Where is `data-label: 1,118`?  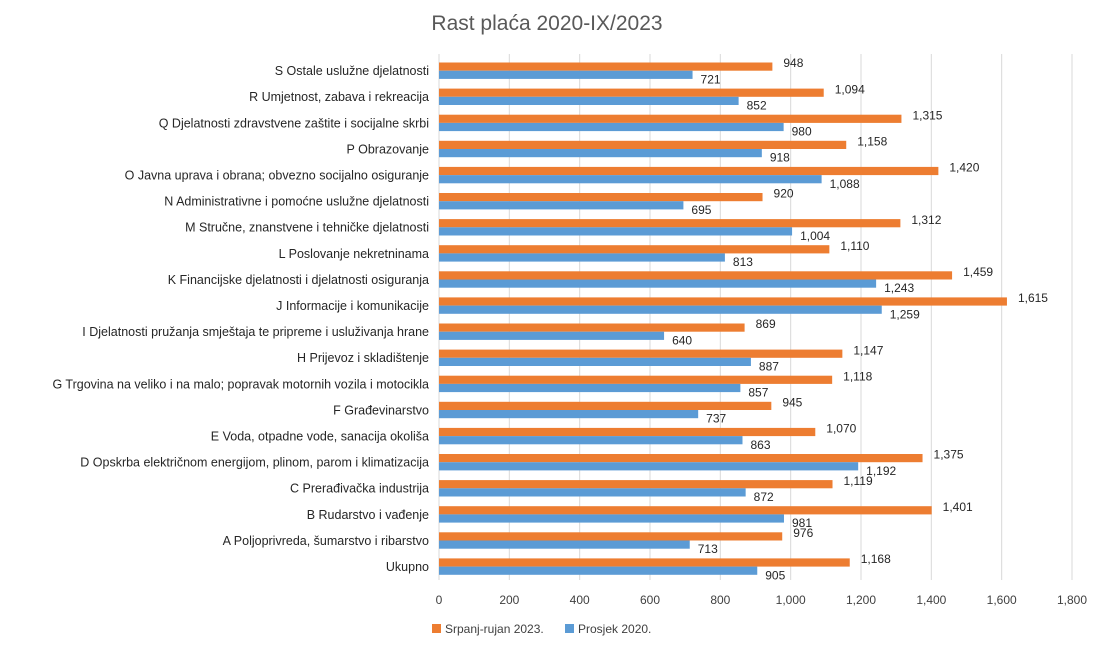
data-label: 1,118 is located at coordinates (857, 376).